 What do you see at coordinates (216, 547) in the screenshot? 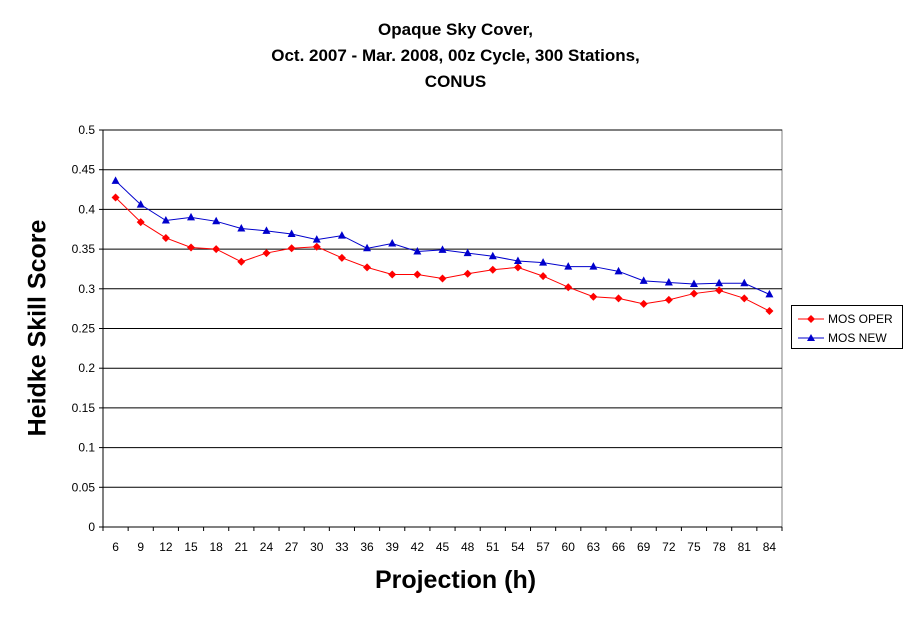
I see `x-tick-label: 18` at bounding box center [216, 547].